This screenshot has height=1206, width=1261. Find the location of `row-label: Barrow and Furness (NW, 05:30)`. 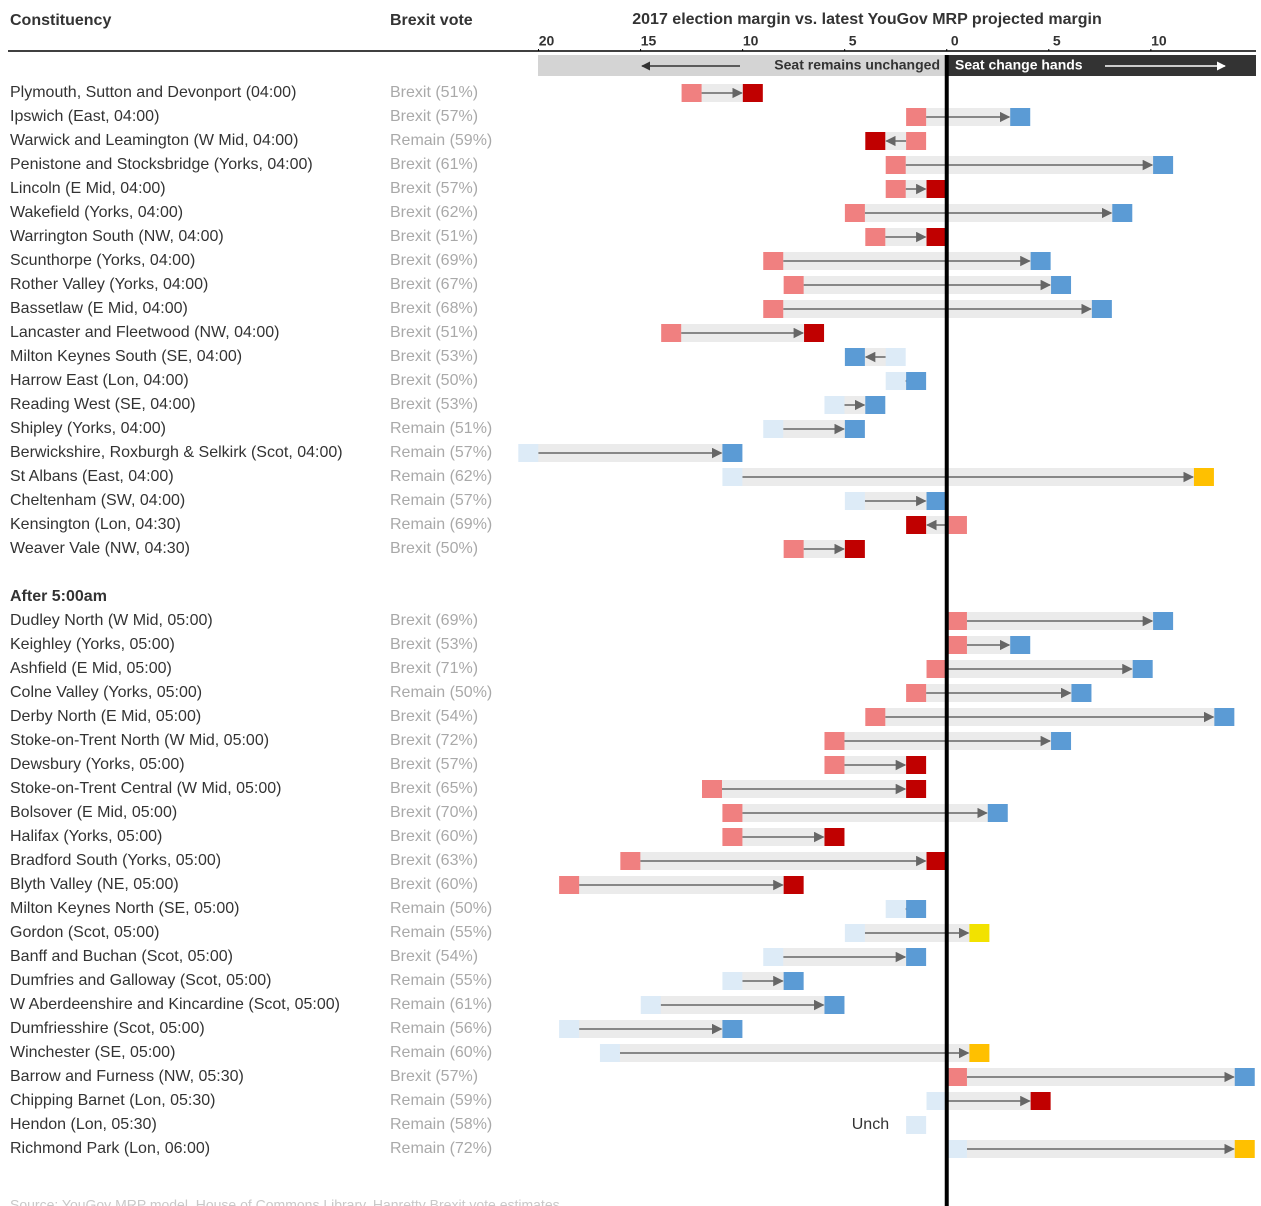

row-label: Barrow and Furness (NW, 05:30) is located at coordinates (127, 1076).